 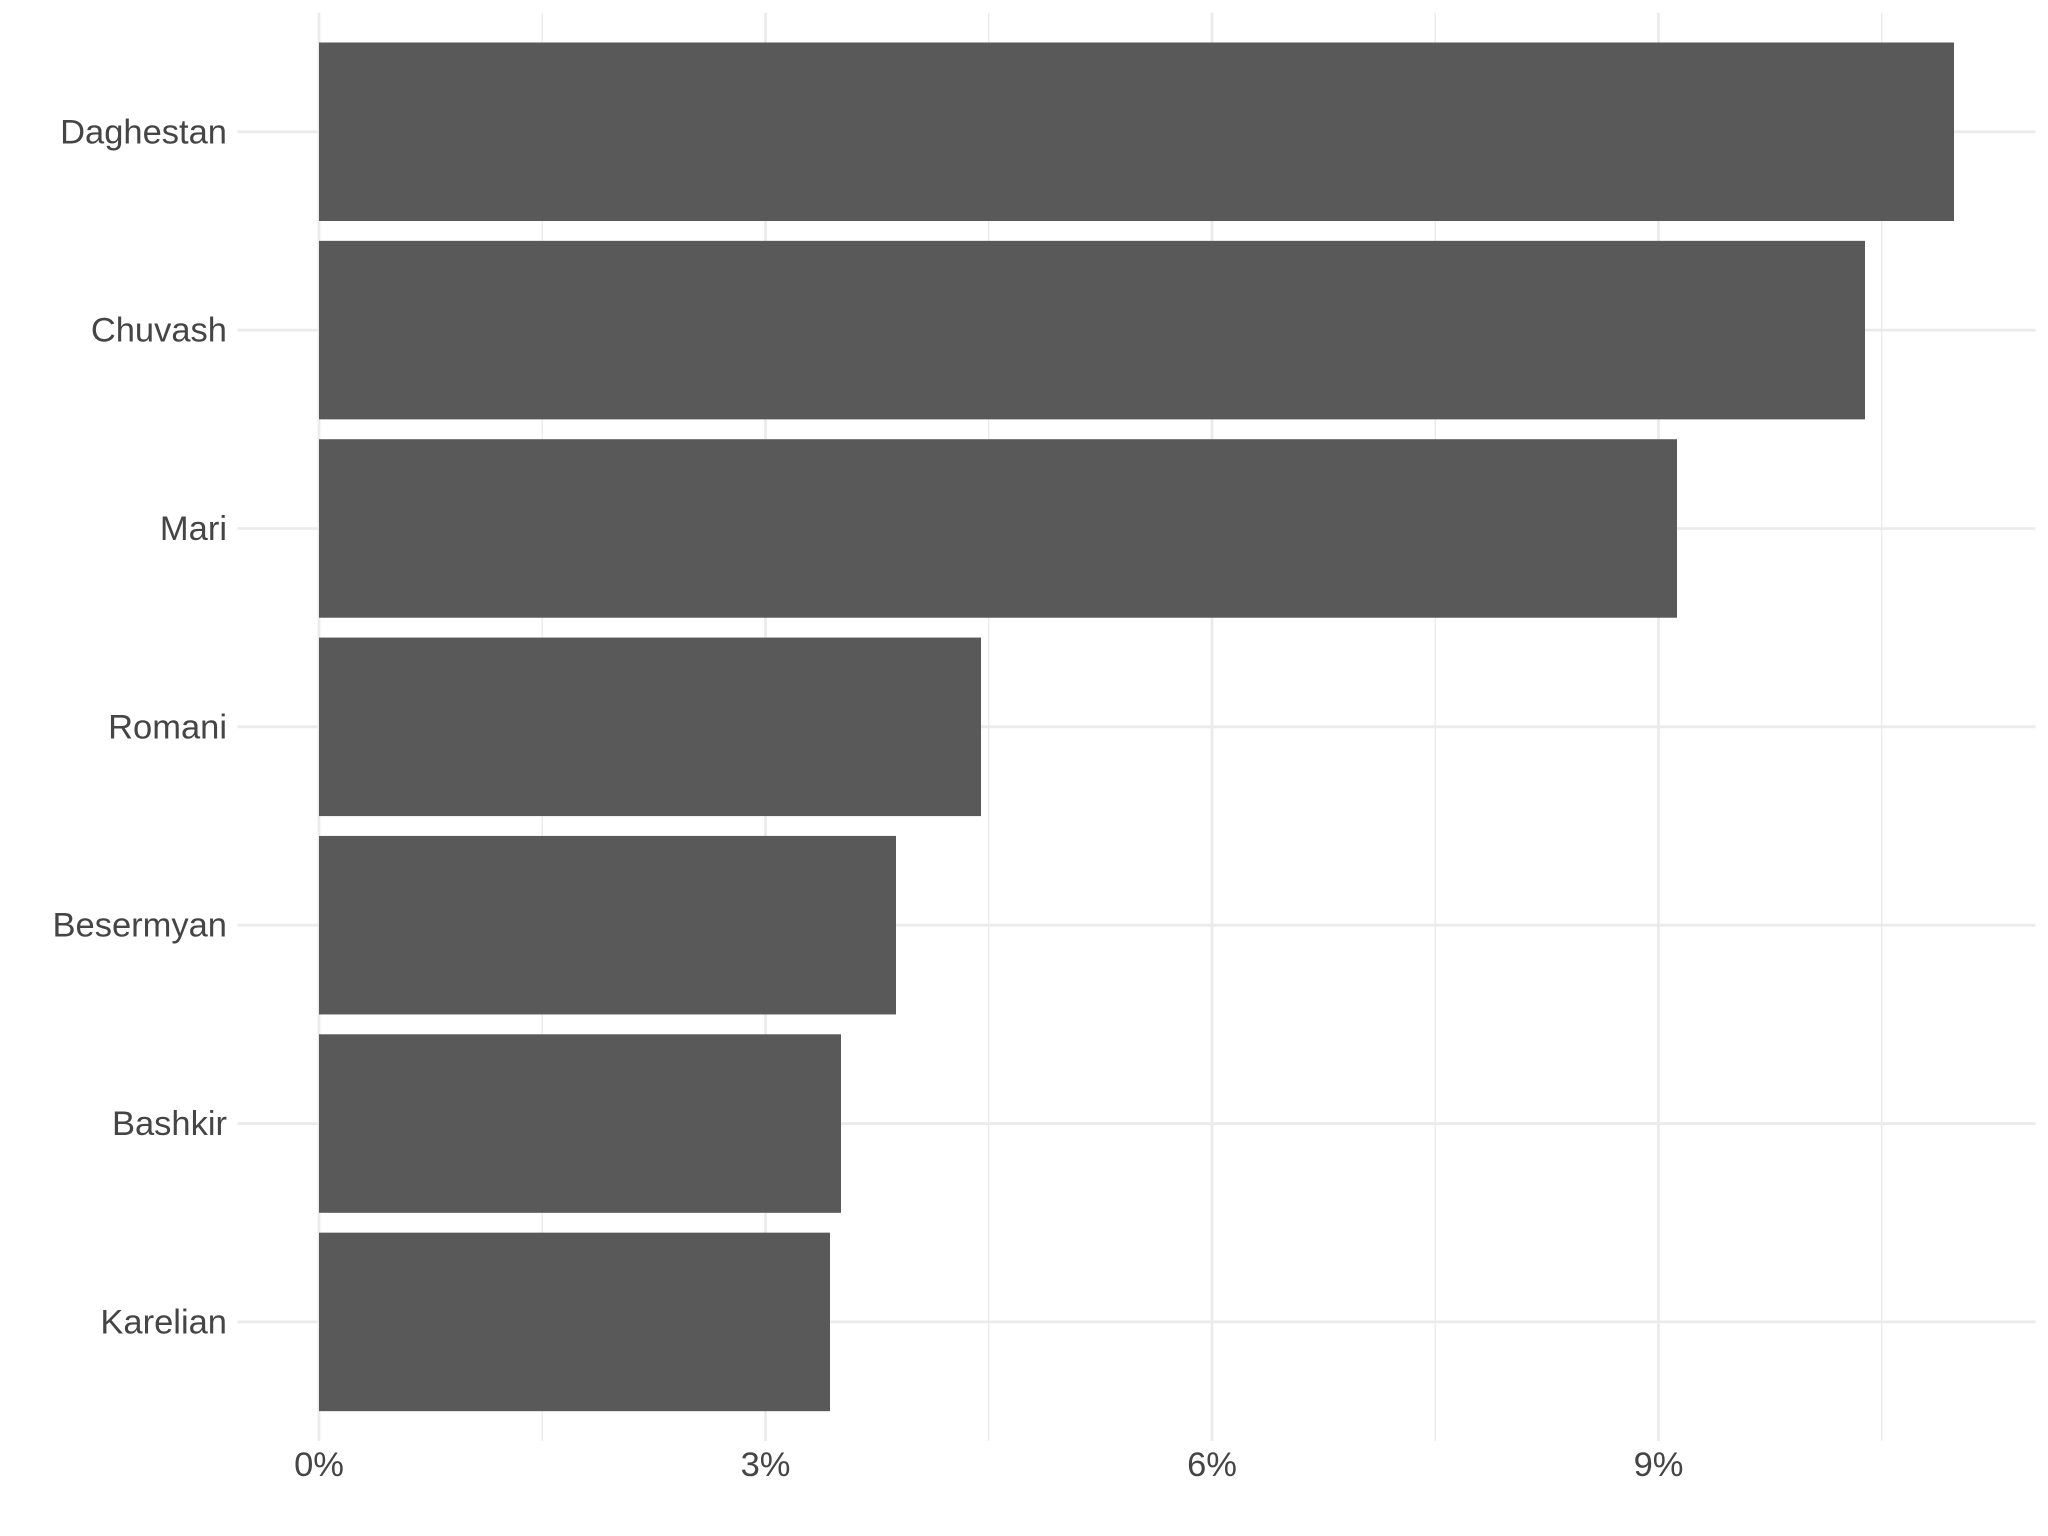 I want to click on svg-text: 0%, so click(x=319, y=1465).